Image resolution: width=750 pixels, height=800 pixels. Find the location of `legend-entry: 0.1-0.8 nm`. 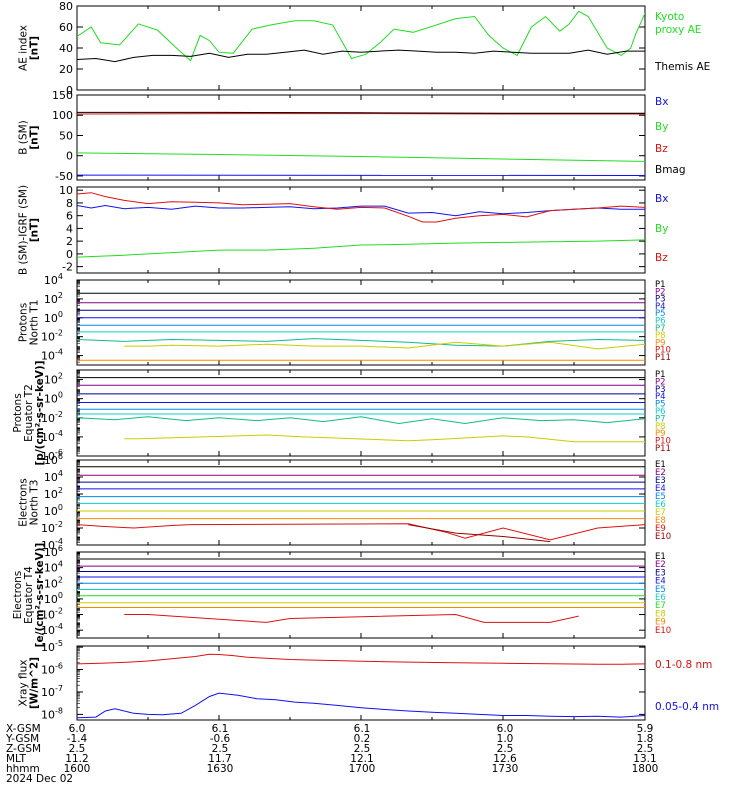

legend-entry: 0.1-0.8 nm is located at coordinates (683, 665).